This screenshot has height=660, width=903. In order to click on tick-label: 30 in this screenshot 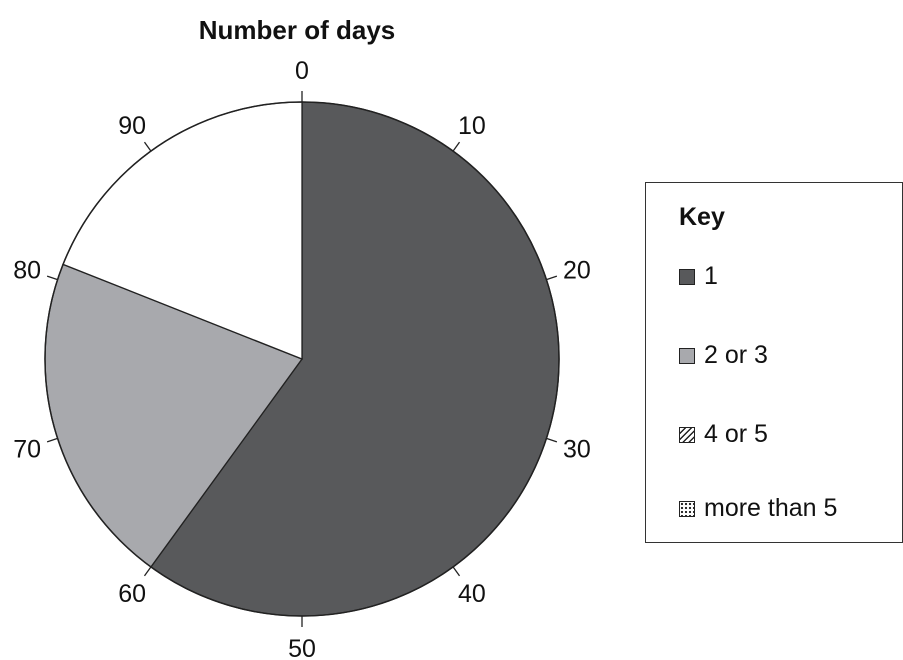, I will do `click(577, 449)`.